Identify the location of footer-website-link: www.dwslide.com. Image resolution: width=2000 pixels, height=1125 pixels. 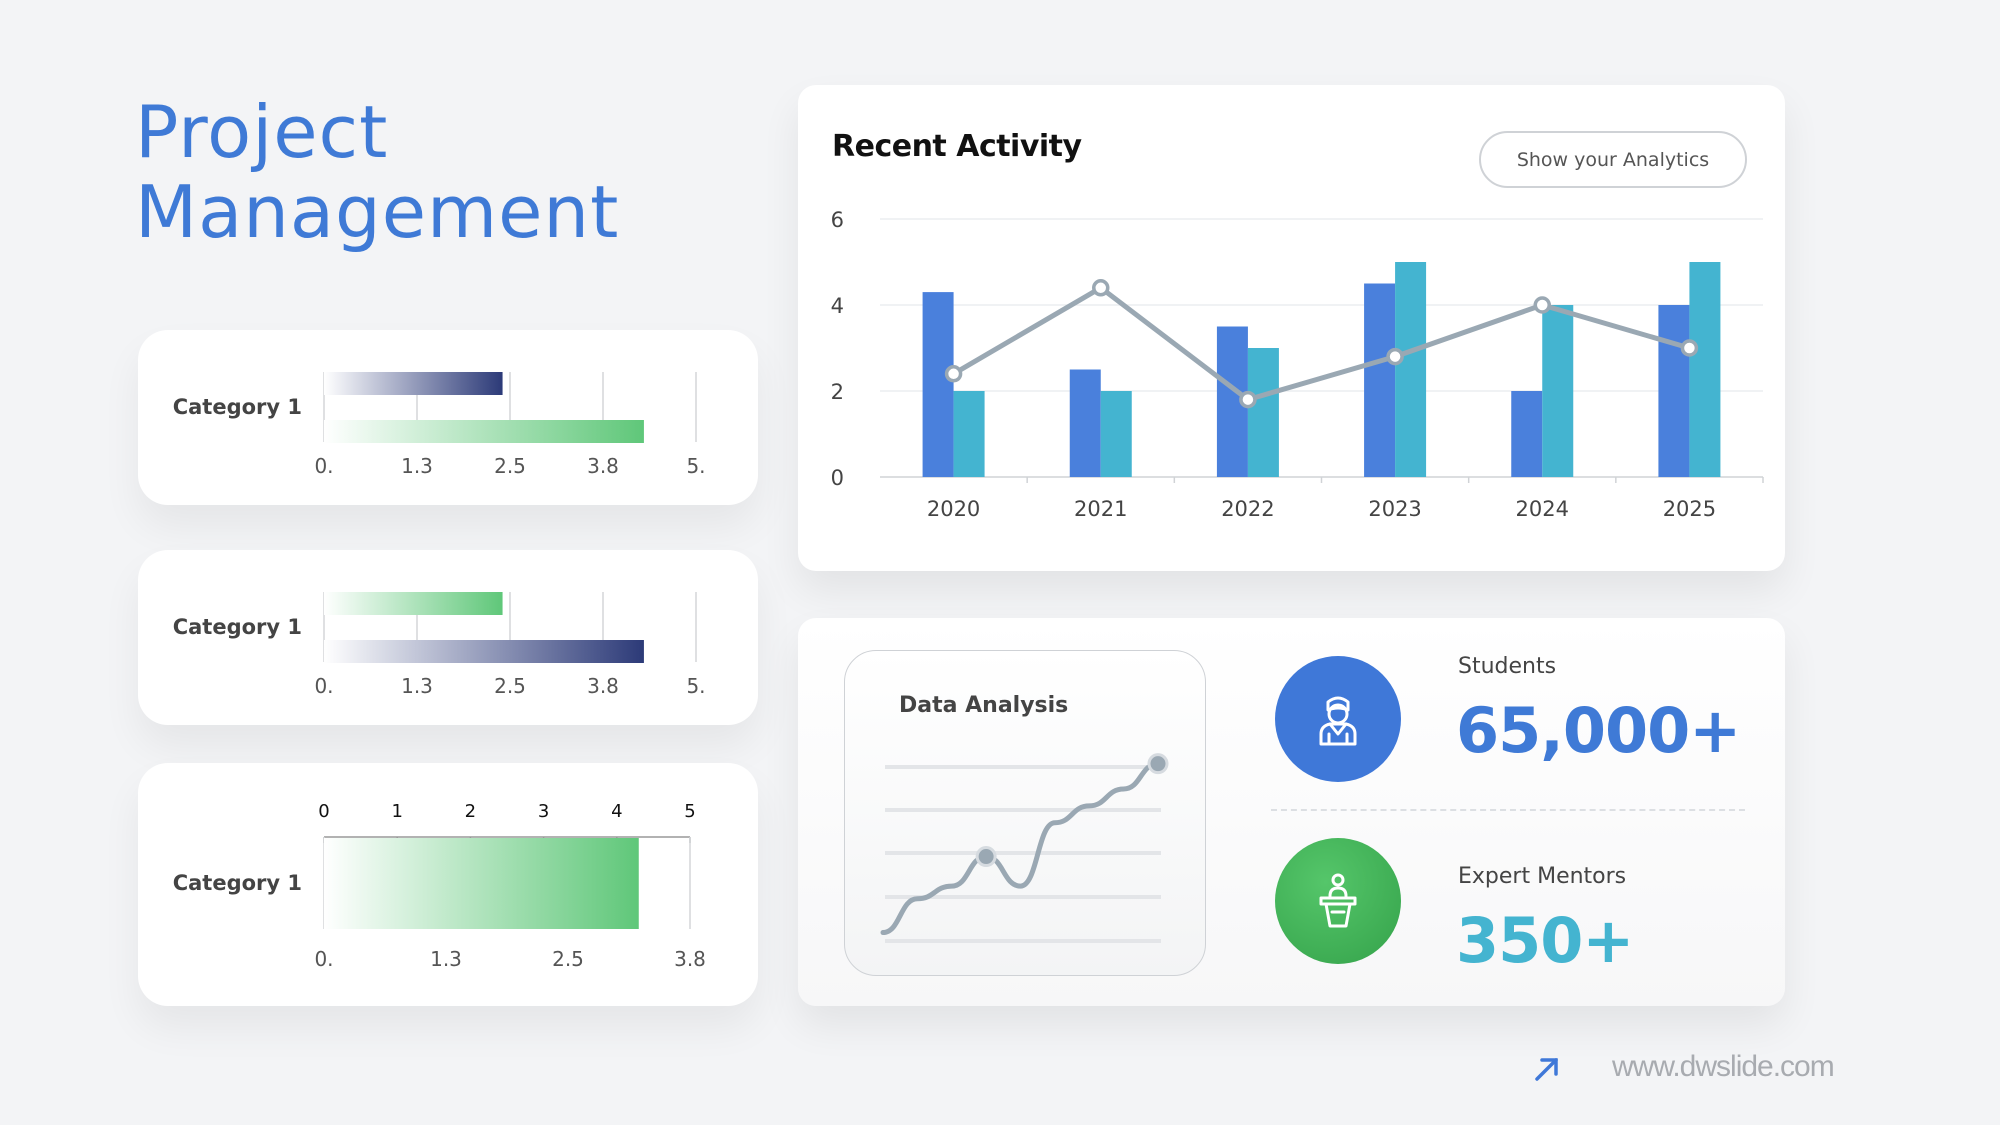
(1723, 1066).